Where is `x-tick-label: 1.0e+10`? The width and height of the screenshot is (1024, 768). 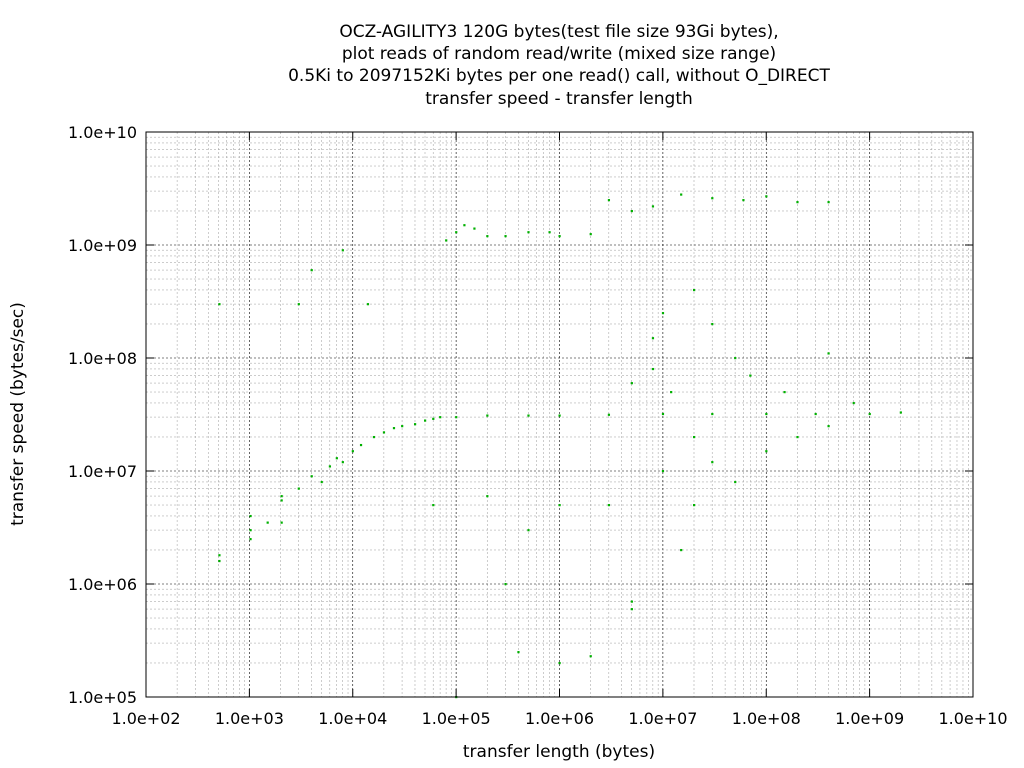 x-tick-label: 1.0e+10 is located at coordinates (972, 718).